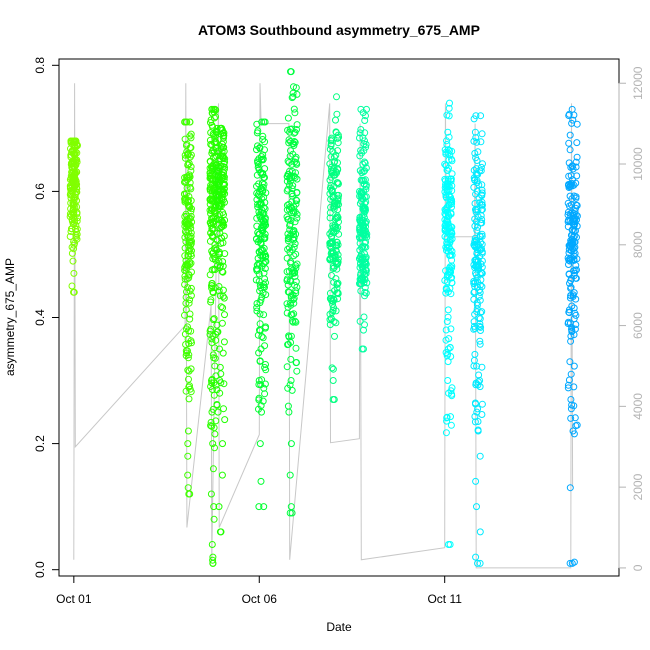 The image size is (650, 650). I want to click on chart-title: ATOM3 Southbound asymmetry_675_AMP, so click(339, 30).